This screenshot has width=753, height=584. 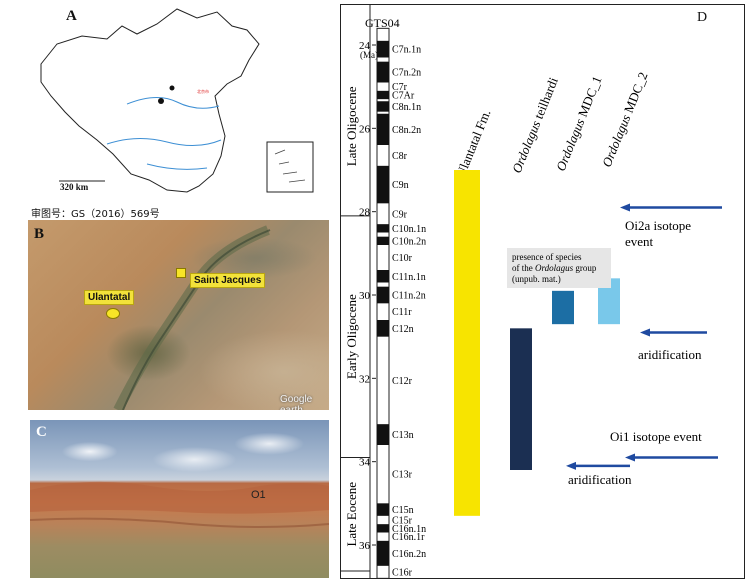 I want to click on polarity-chron-C7n.2n, so click(x=383, y=72).